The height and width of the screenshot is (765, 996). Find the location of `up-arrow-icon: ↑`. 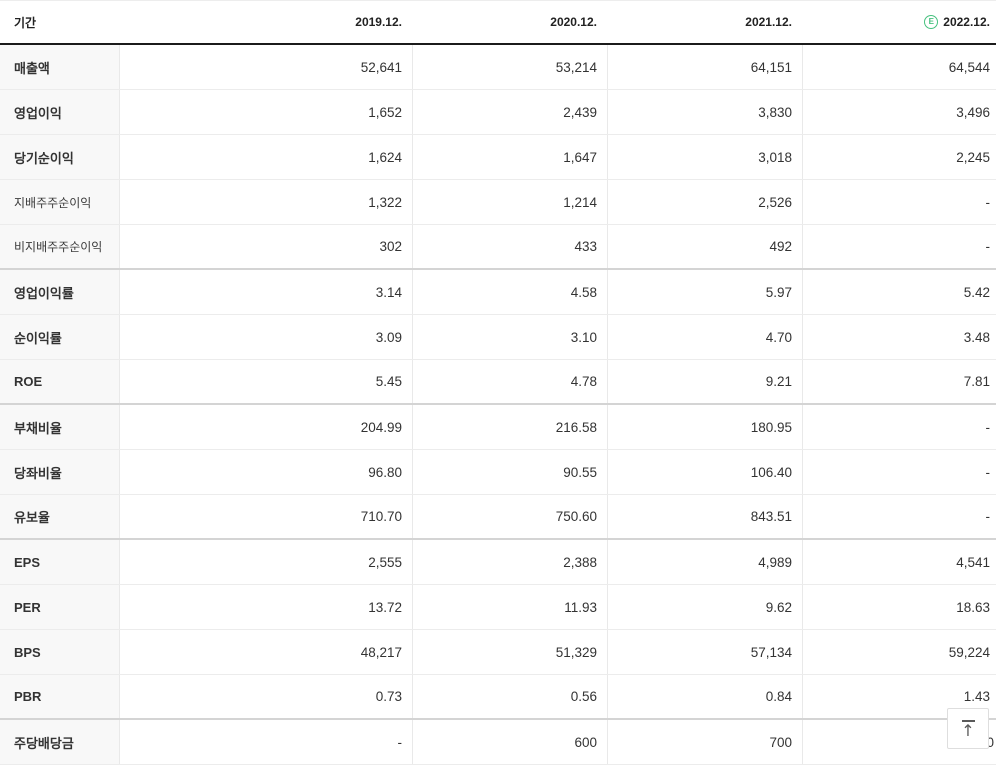

up-arrow-icon: ↑ is located at coordinates (968, 730).